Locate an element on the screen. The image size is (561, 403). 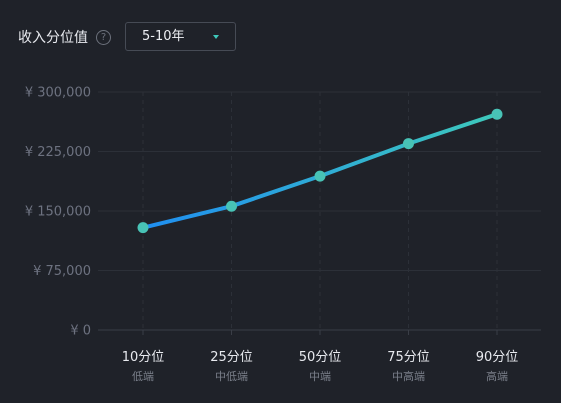
x-tick-sublabel: 中低端 is located at coordinates (231, 376).